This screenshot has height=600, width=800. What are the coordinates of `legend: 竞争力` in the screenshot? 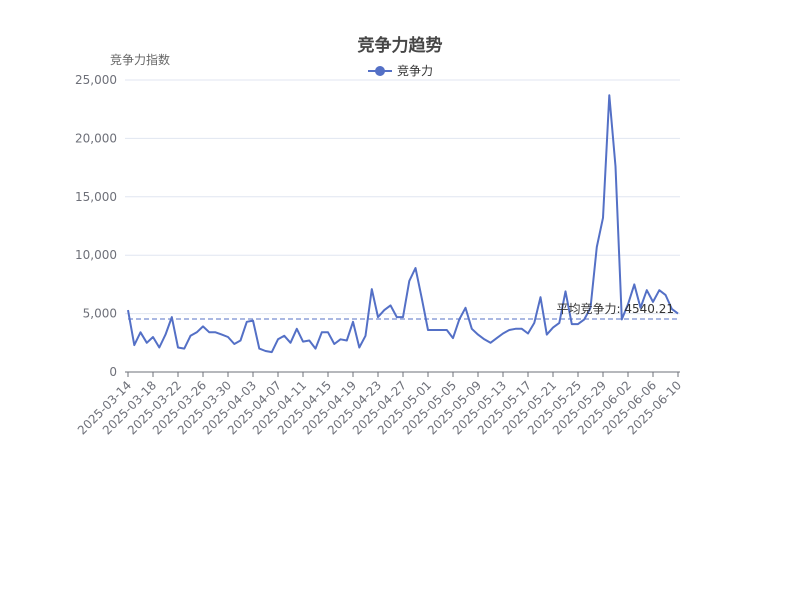 It's located at (400, 71).